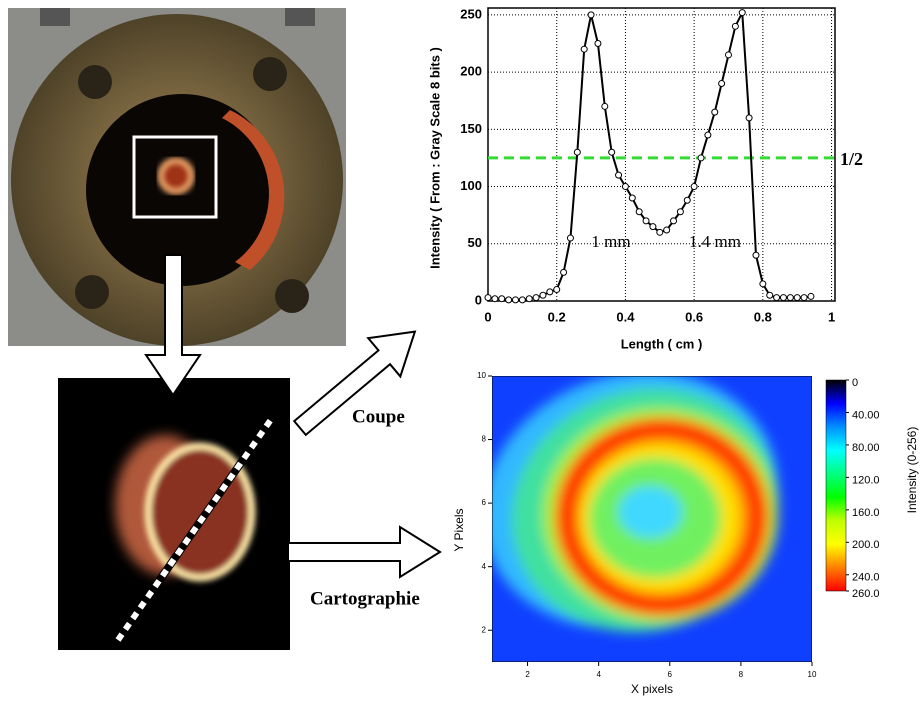 The width and height of the screenshot is (924, 702). I want to click on colorbar-tick-label: 200.0, so click(866, 545).